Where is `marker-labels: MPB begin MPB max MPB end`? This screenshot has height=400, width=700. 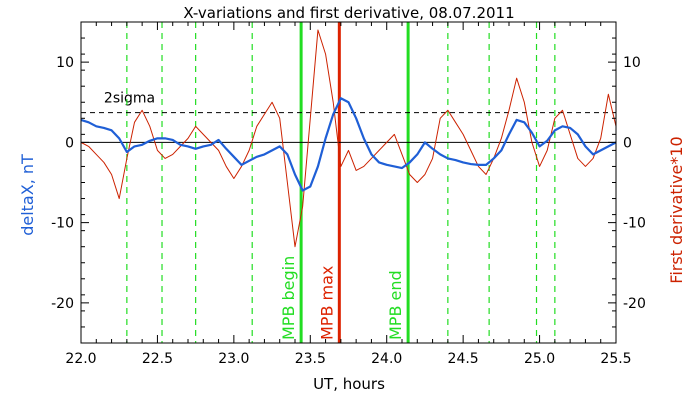 marker-labels: MPB begin MPB max MPB end is located at coordinates (342, 298).